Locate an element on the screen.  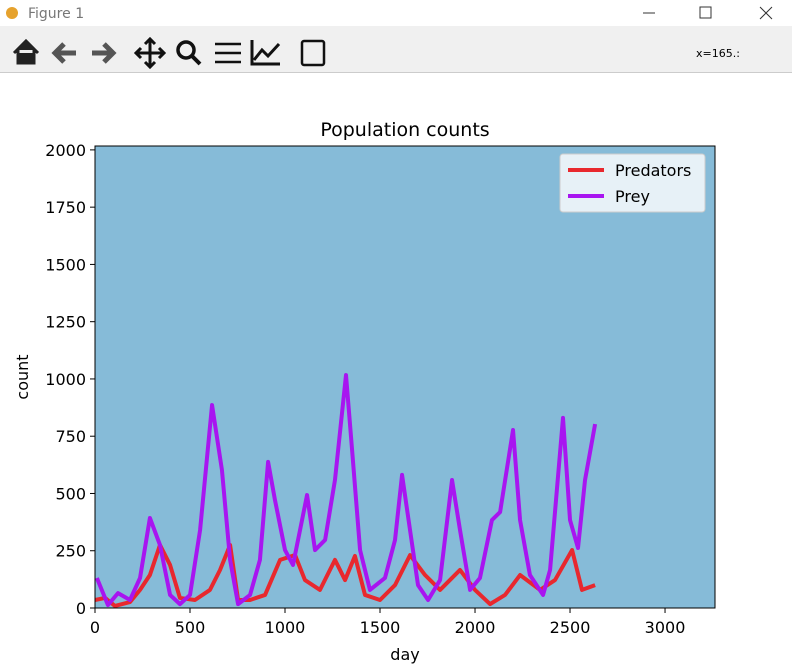
y-tick-label: 0 is located at coordinates (81, 608).